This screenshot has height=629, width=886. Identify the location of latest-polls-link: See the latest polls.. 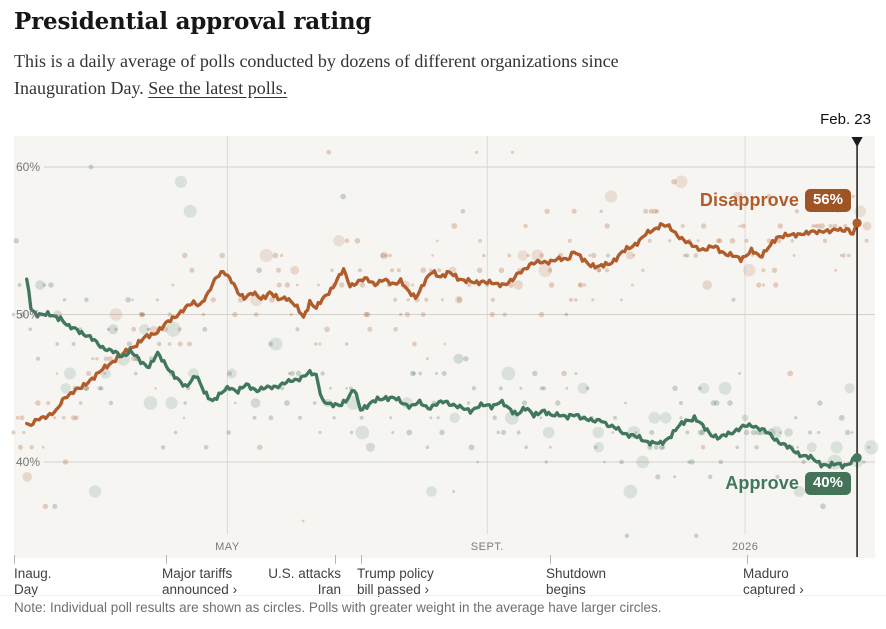
(218, 88).